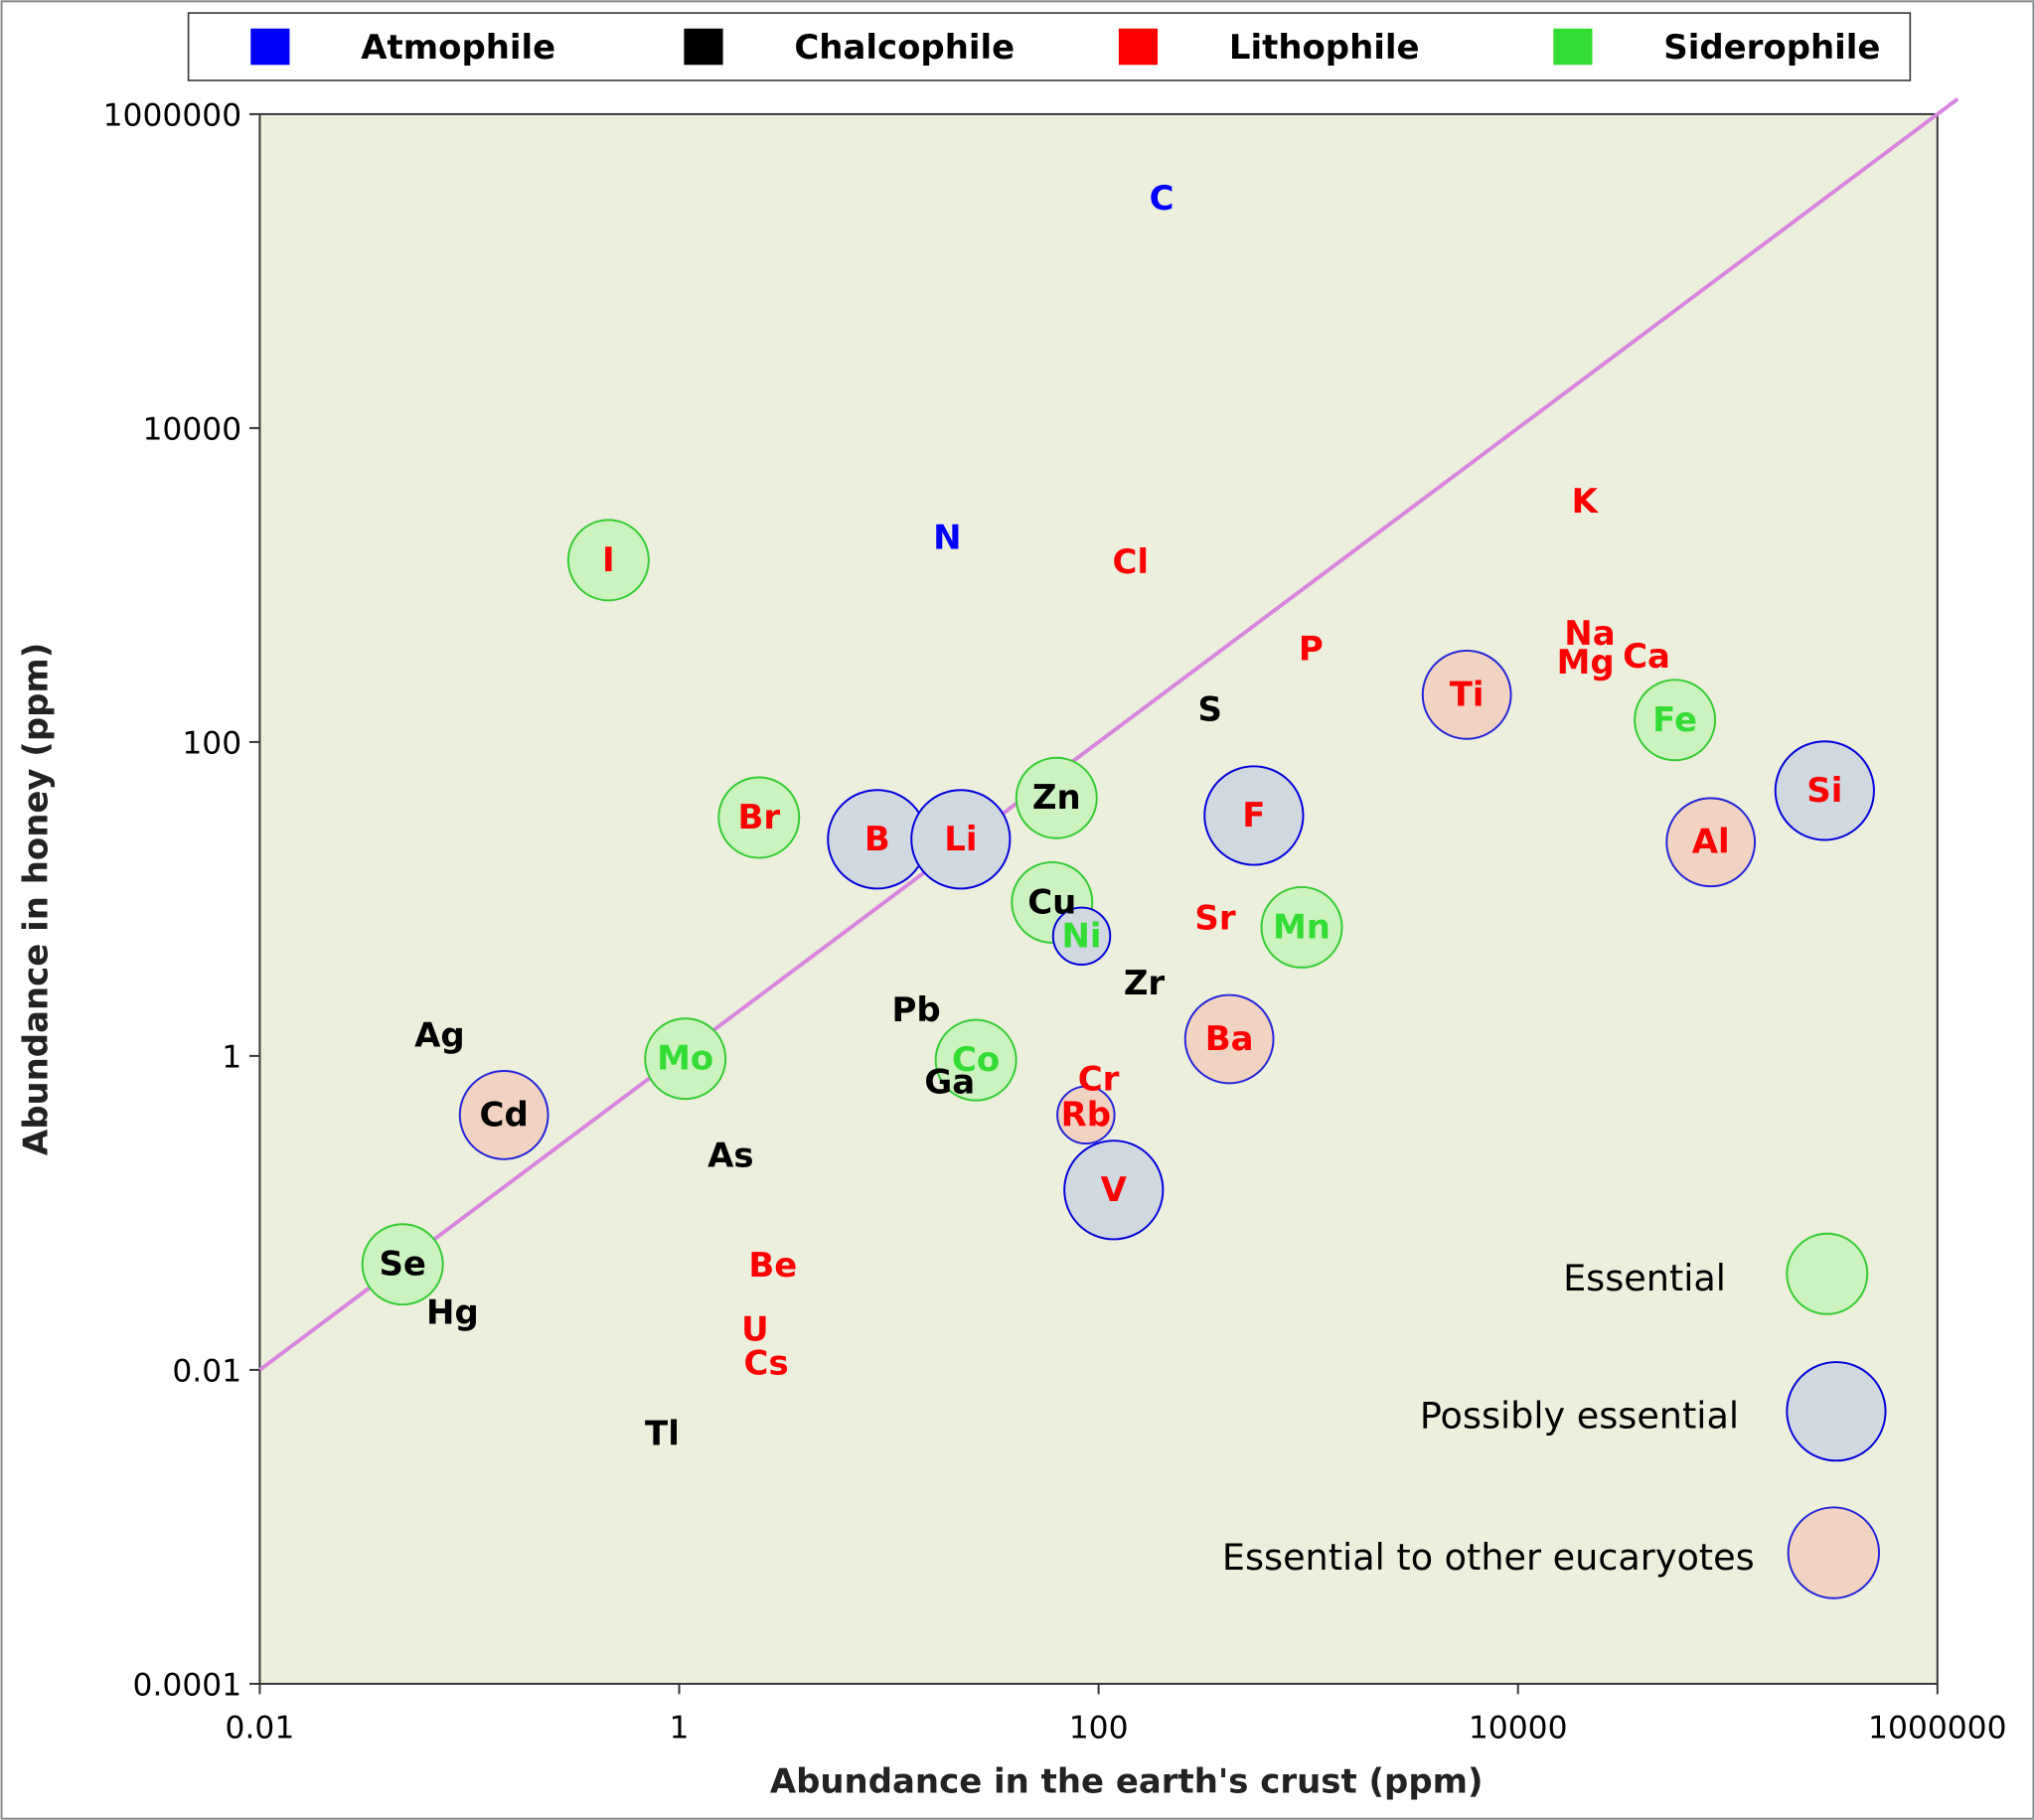  Describe the element at coordinates (1573, 47) in the screenshot. I see `legend-swatch-siderophile` at that location.